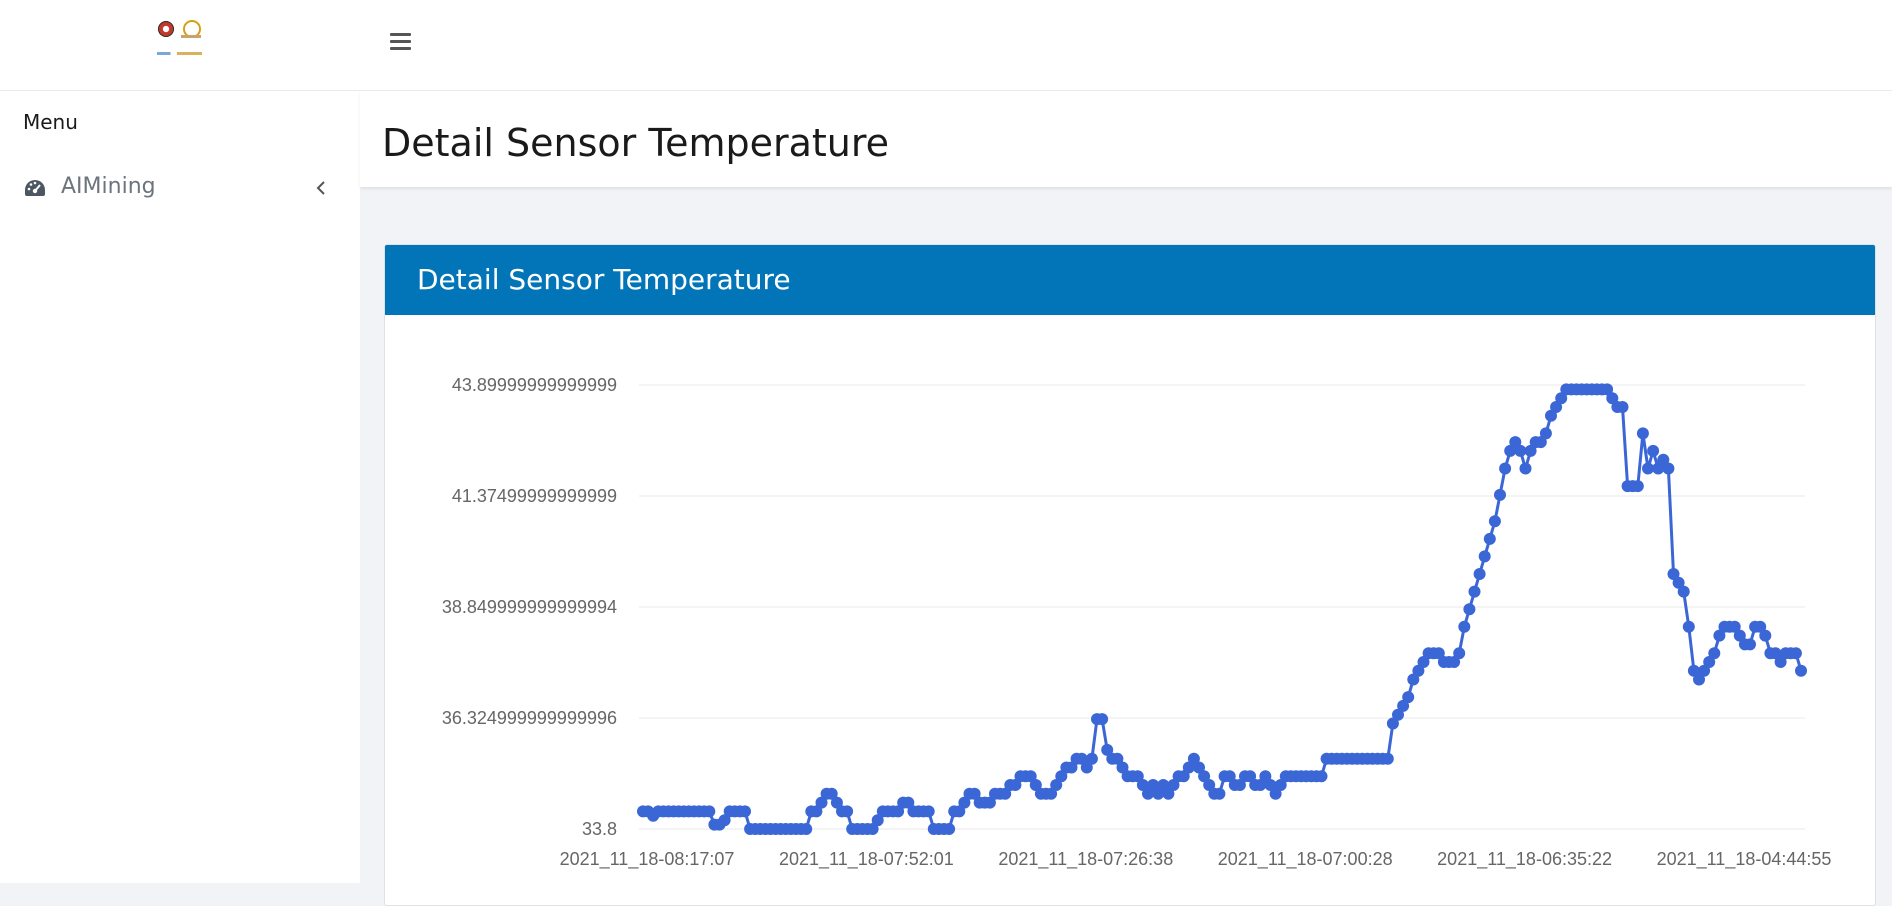  I want to click on hamburger-menu-icon, so click(400, 42).